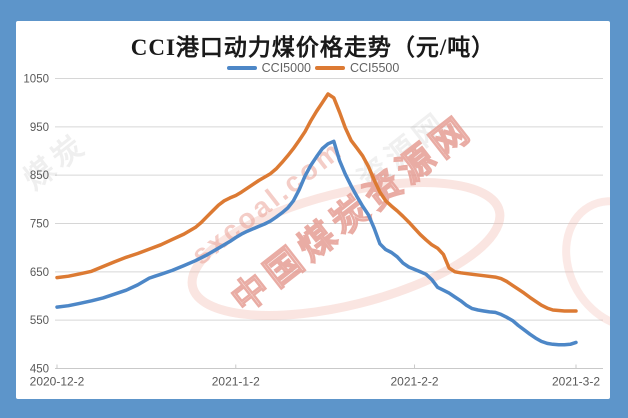  Describe the element at coordinates (57, 382) in the screenshot. I see `x-tick-label-0: 2020-12-2` at that location.